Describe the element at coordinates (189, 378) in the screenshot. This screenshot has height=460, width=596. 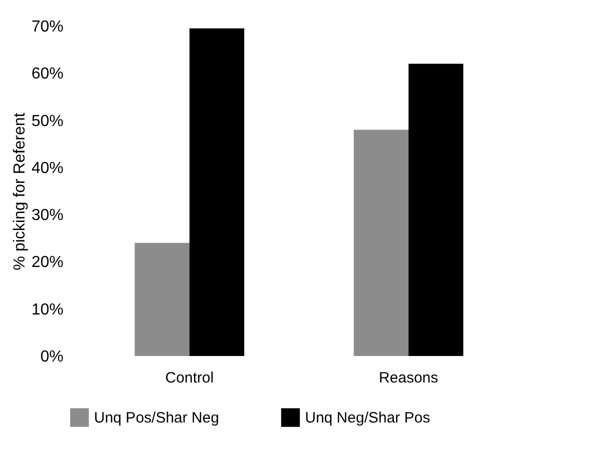
I see `x-tick-label: Control` at that location.